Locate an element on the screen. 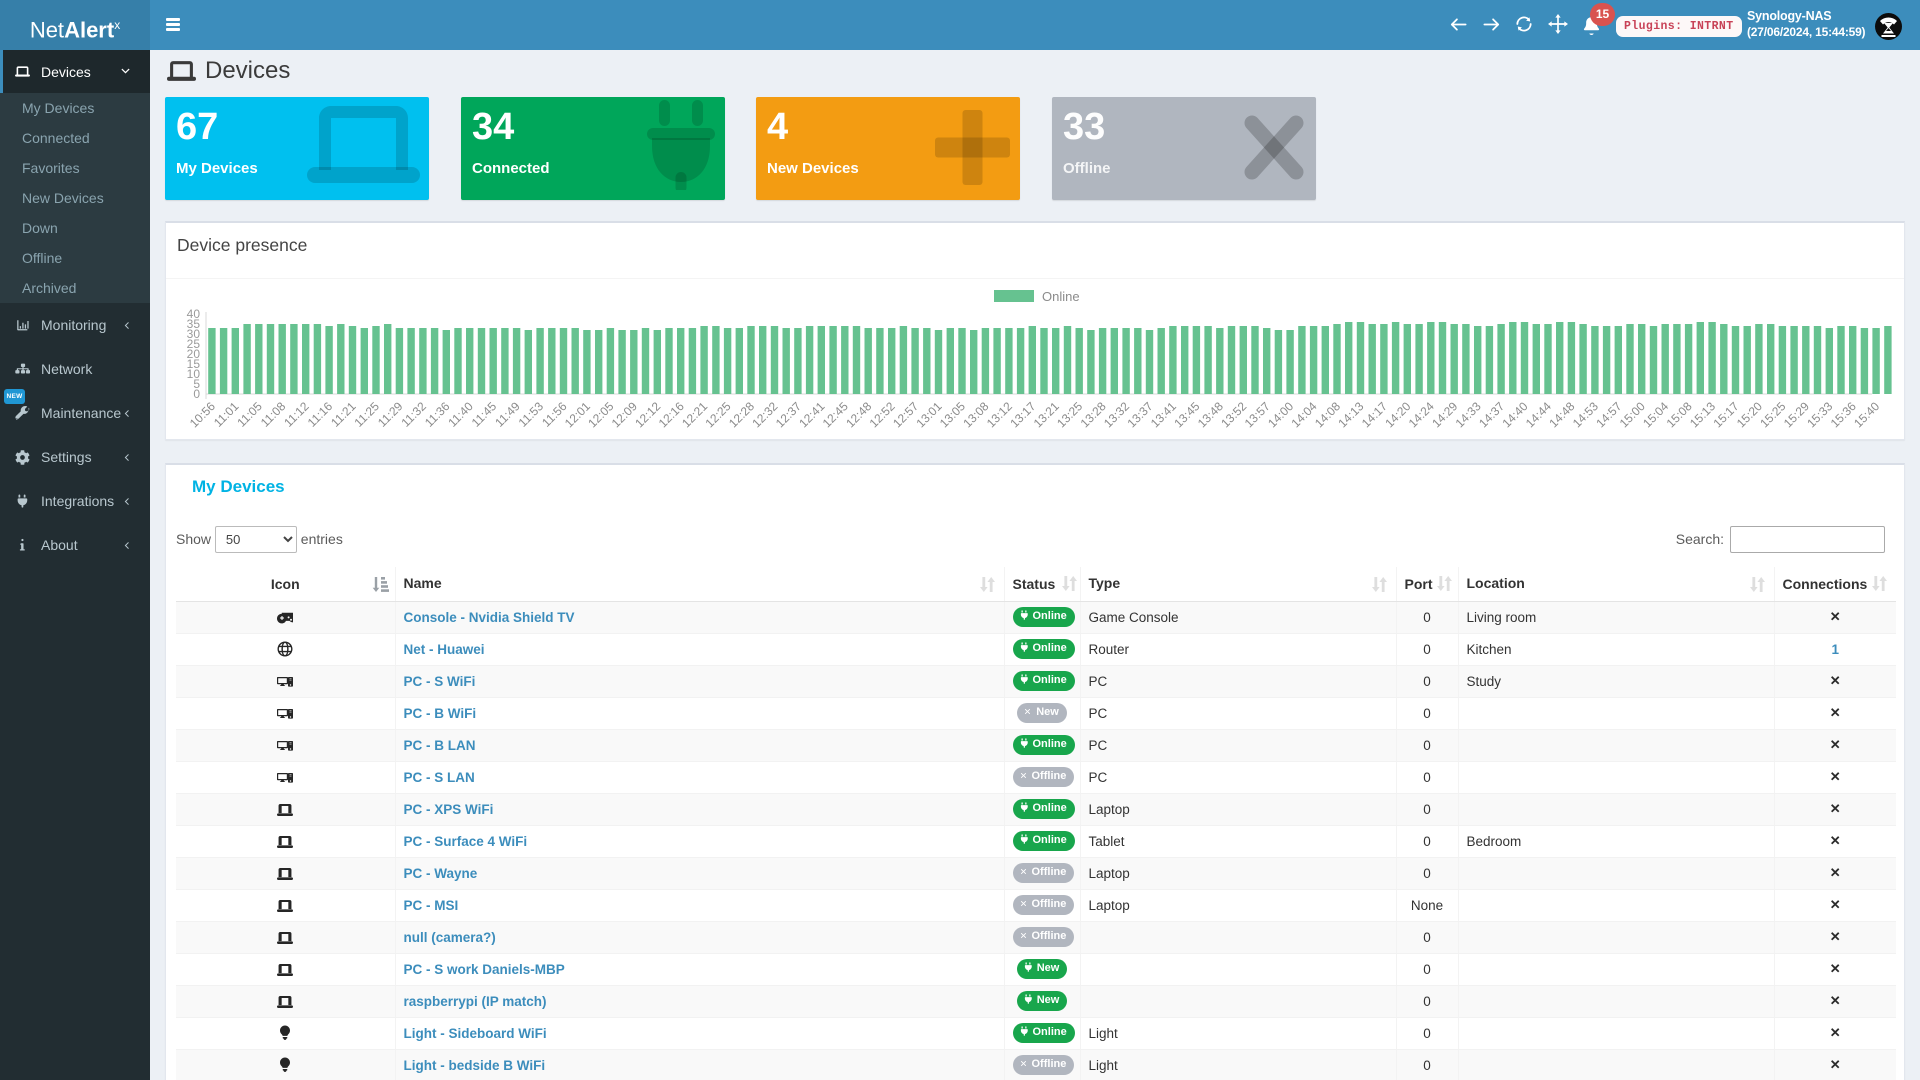 This screenshot has width=1920, height=1080. svg-text: 14:24 is located at coordinates (1421, 414).